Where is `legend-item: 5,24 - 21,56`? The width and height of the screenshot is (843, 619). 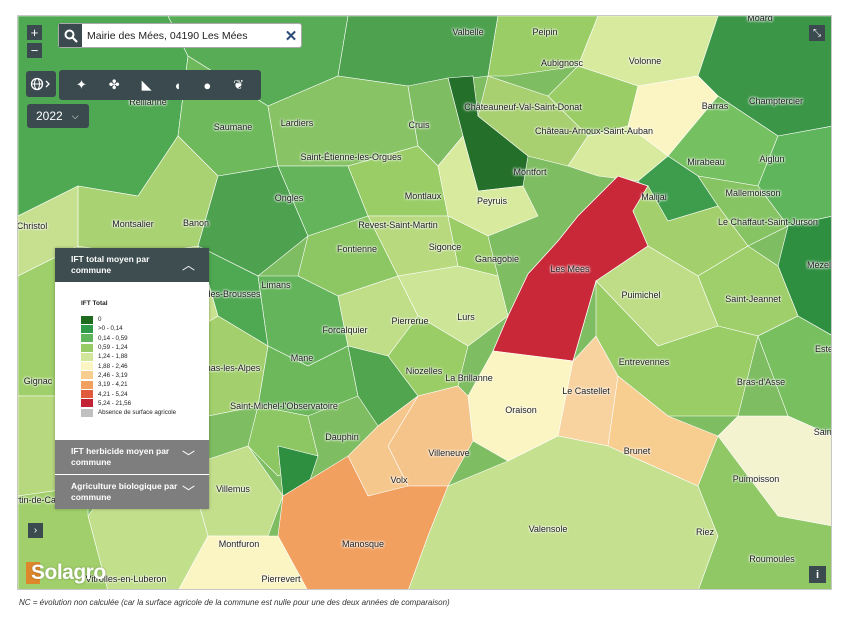 legend-item: 5,24 - 21,56 is located at coordinates (140, 403).